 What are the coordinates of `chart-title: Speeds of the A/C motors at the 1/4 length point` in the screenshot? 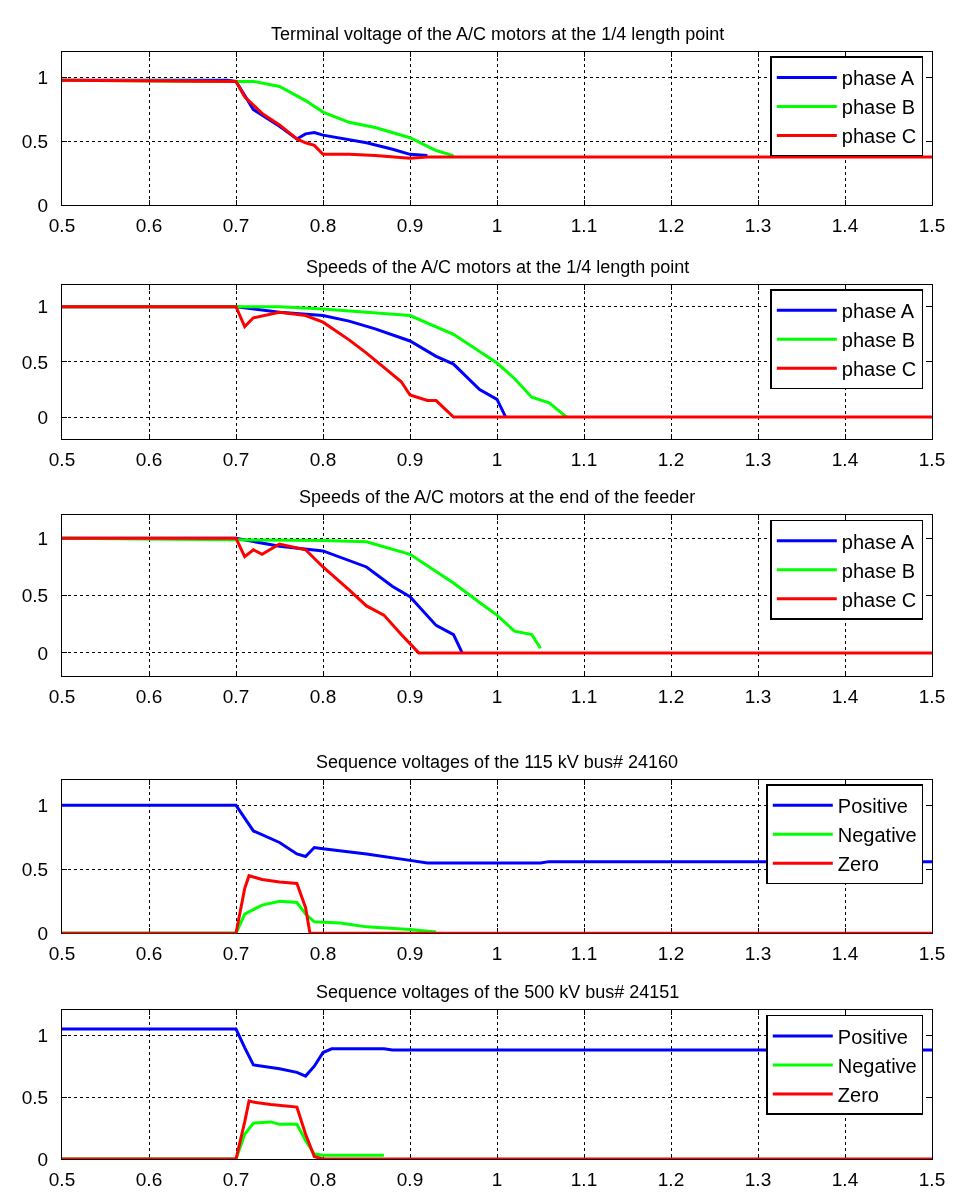 It's located at (498, 267).